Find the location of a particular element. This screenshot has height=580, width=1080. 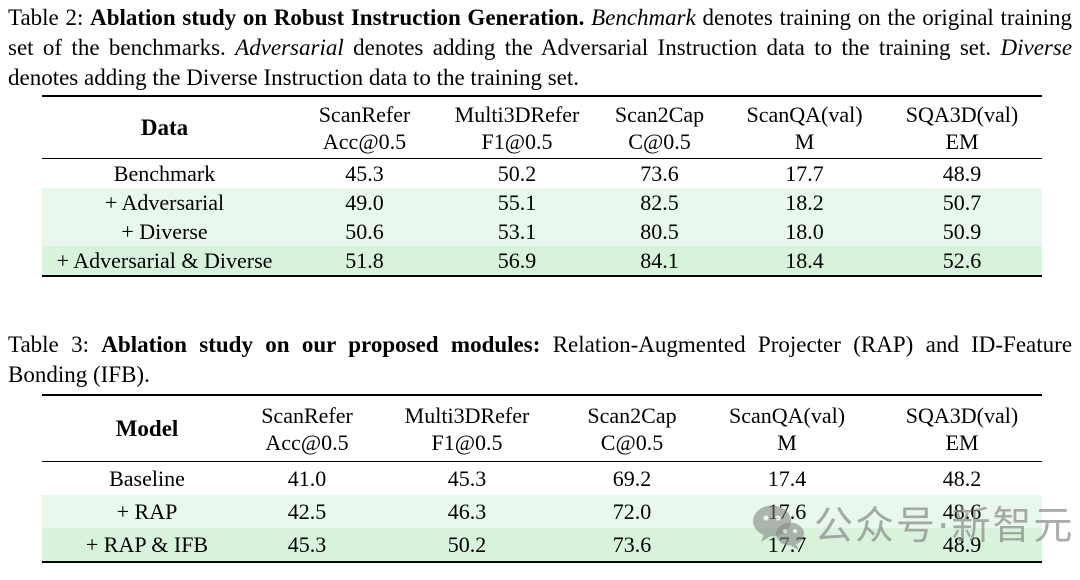

table-row-baseline: Baseline 41.0 45.3 69.2 17.4 48.2 is located at coordinates (542, 478).